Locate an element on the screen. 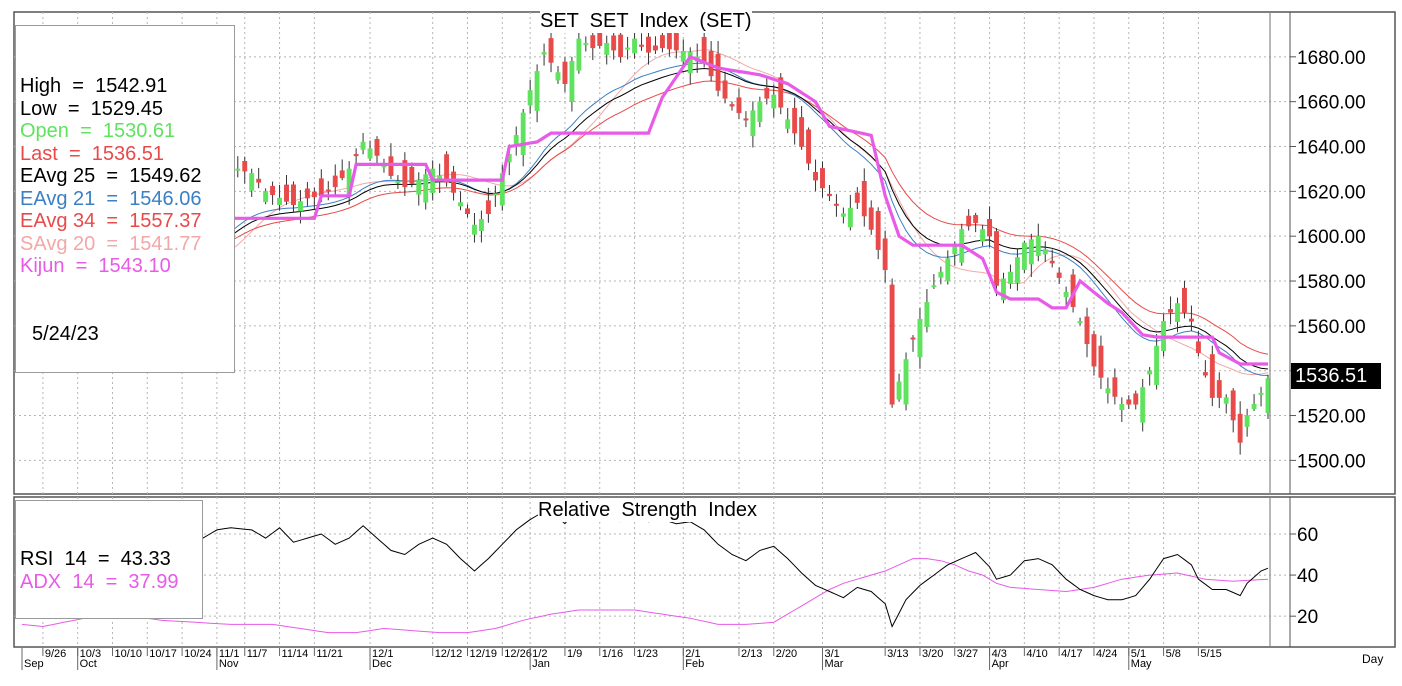  date-tick-label: 4/3 is located at coordinates (999, 654).